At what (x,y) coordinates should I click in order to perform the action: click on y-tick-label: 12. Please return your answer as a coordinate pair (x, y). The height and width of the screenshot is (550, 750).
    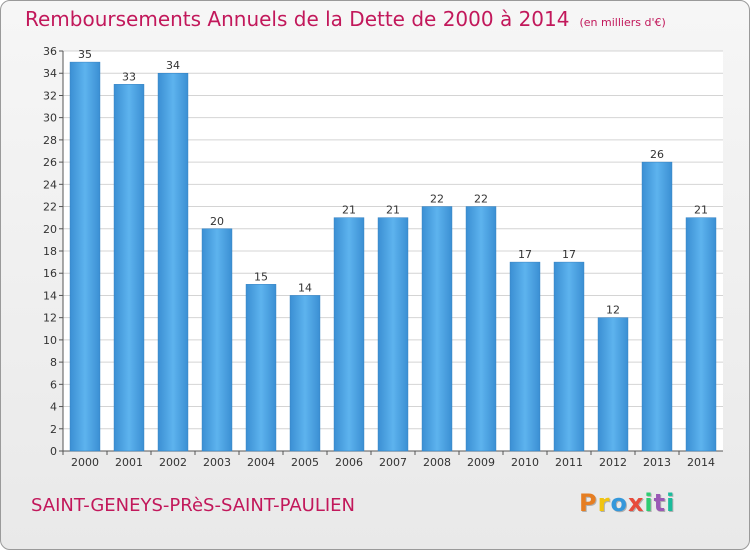
    Looking at the image, I should click on (50, 318).